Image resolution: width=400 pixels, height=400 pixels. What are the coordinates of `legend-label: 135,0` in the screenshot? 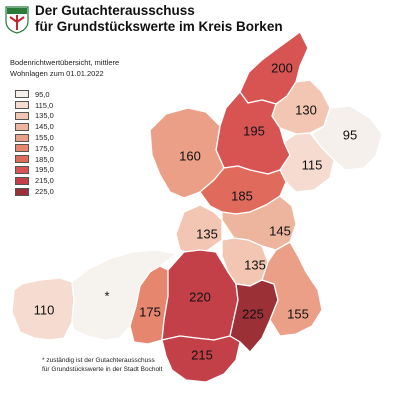 It's located at (44, 116).